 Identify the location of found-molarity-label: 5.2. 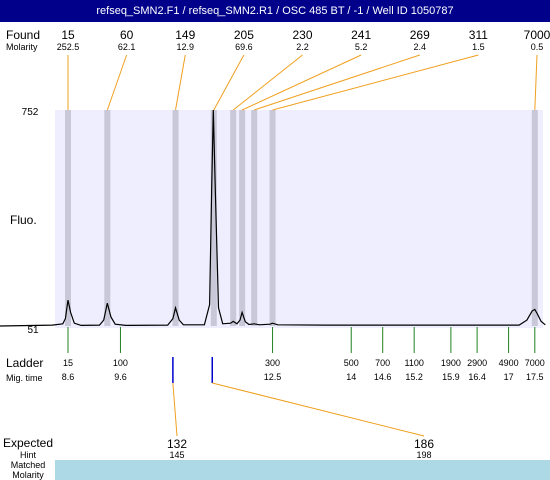
(361, 47).